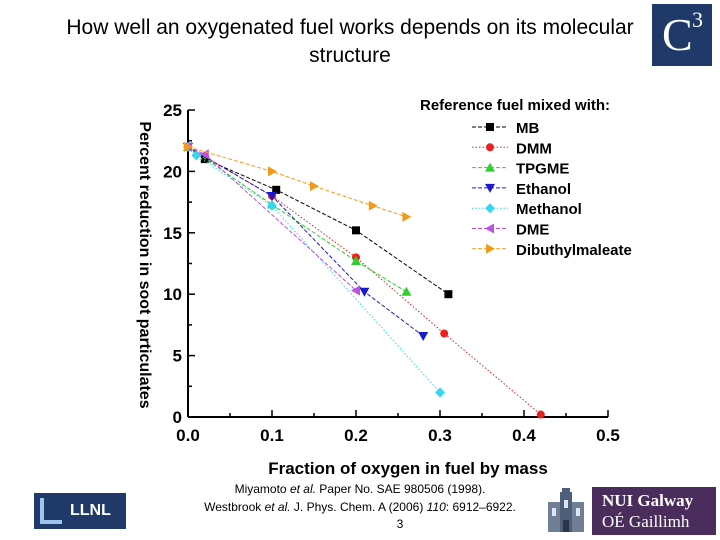 This screenshot has width=720, height=540. Describe the element at coordinates (177, 417) in the screenshot. I see `y-tick-label: 0` at that location.